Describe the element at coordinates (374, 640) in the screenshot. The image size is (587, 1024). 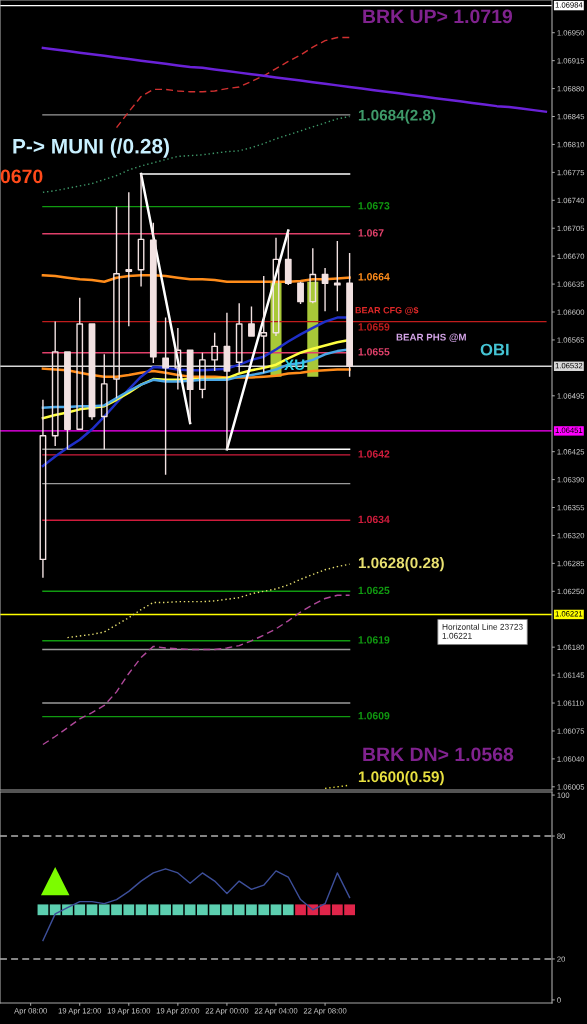
I see `series-label: 1.0619` at that location.